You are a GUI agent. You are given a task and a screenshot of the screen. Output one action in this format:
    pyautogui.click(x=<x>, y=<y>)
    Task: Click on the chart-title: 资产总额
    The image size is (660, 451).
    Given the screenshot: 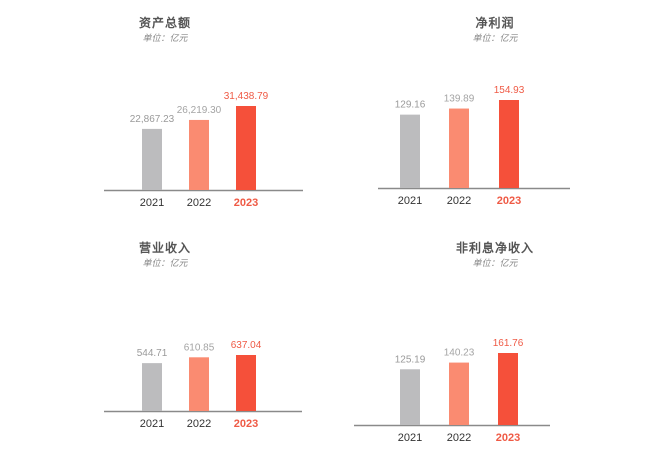 What is the action you would take?
    pyautogui.click(x=164, y=23)
    